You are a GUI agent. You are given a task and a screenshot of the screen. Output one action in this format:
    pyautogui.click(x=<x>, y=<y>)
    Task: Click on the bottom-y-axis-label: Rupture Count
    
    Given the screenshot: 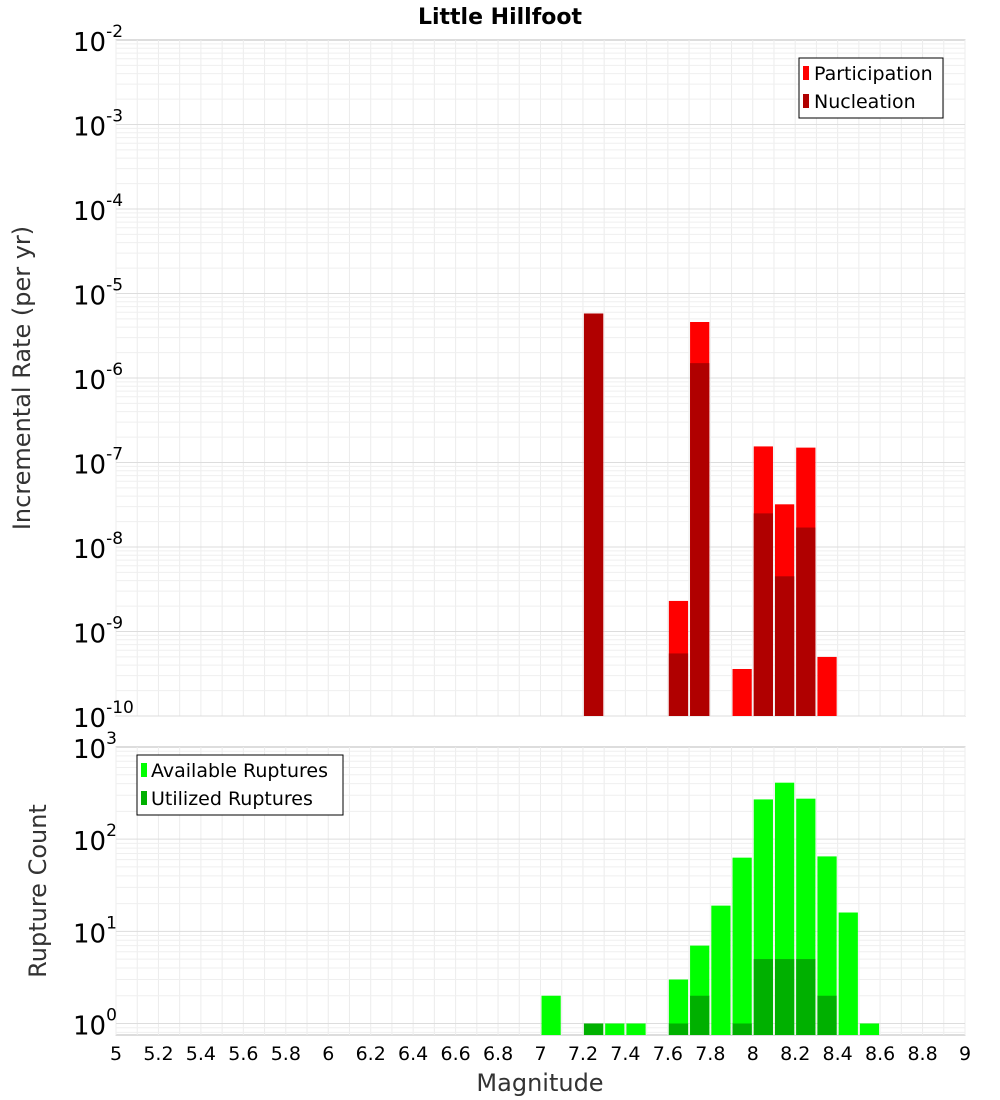 What is the action you would take?
    pyautogui.click(x=38, y=891)
    